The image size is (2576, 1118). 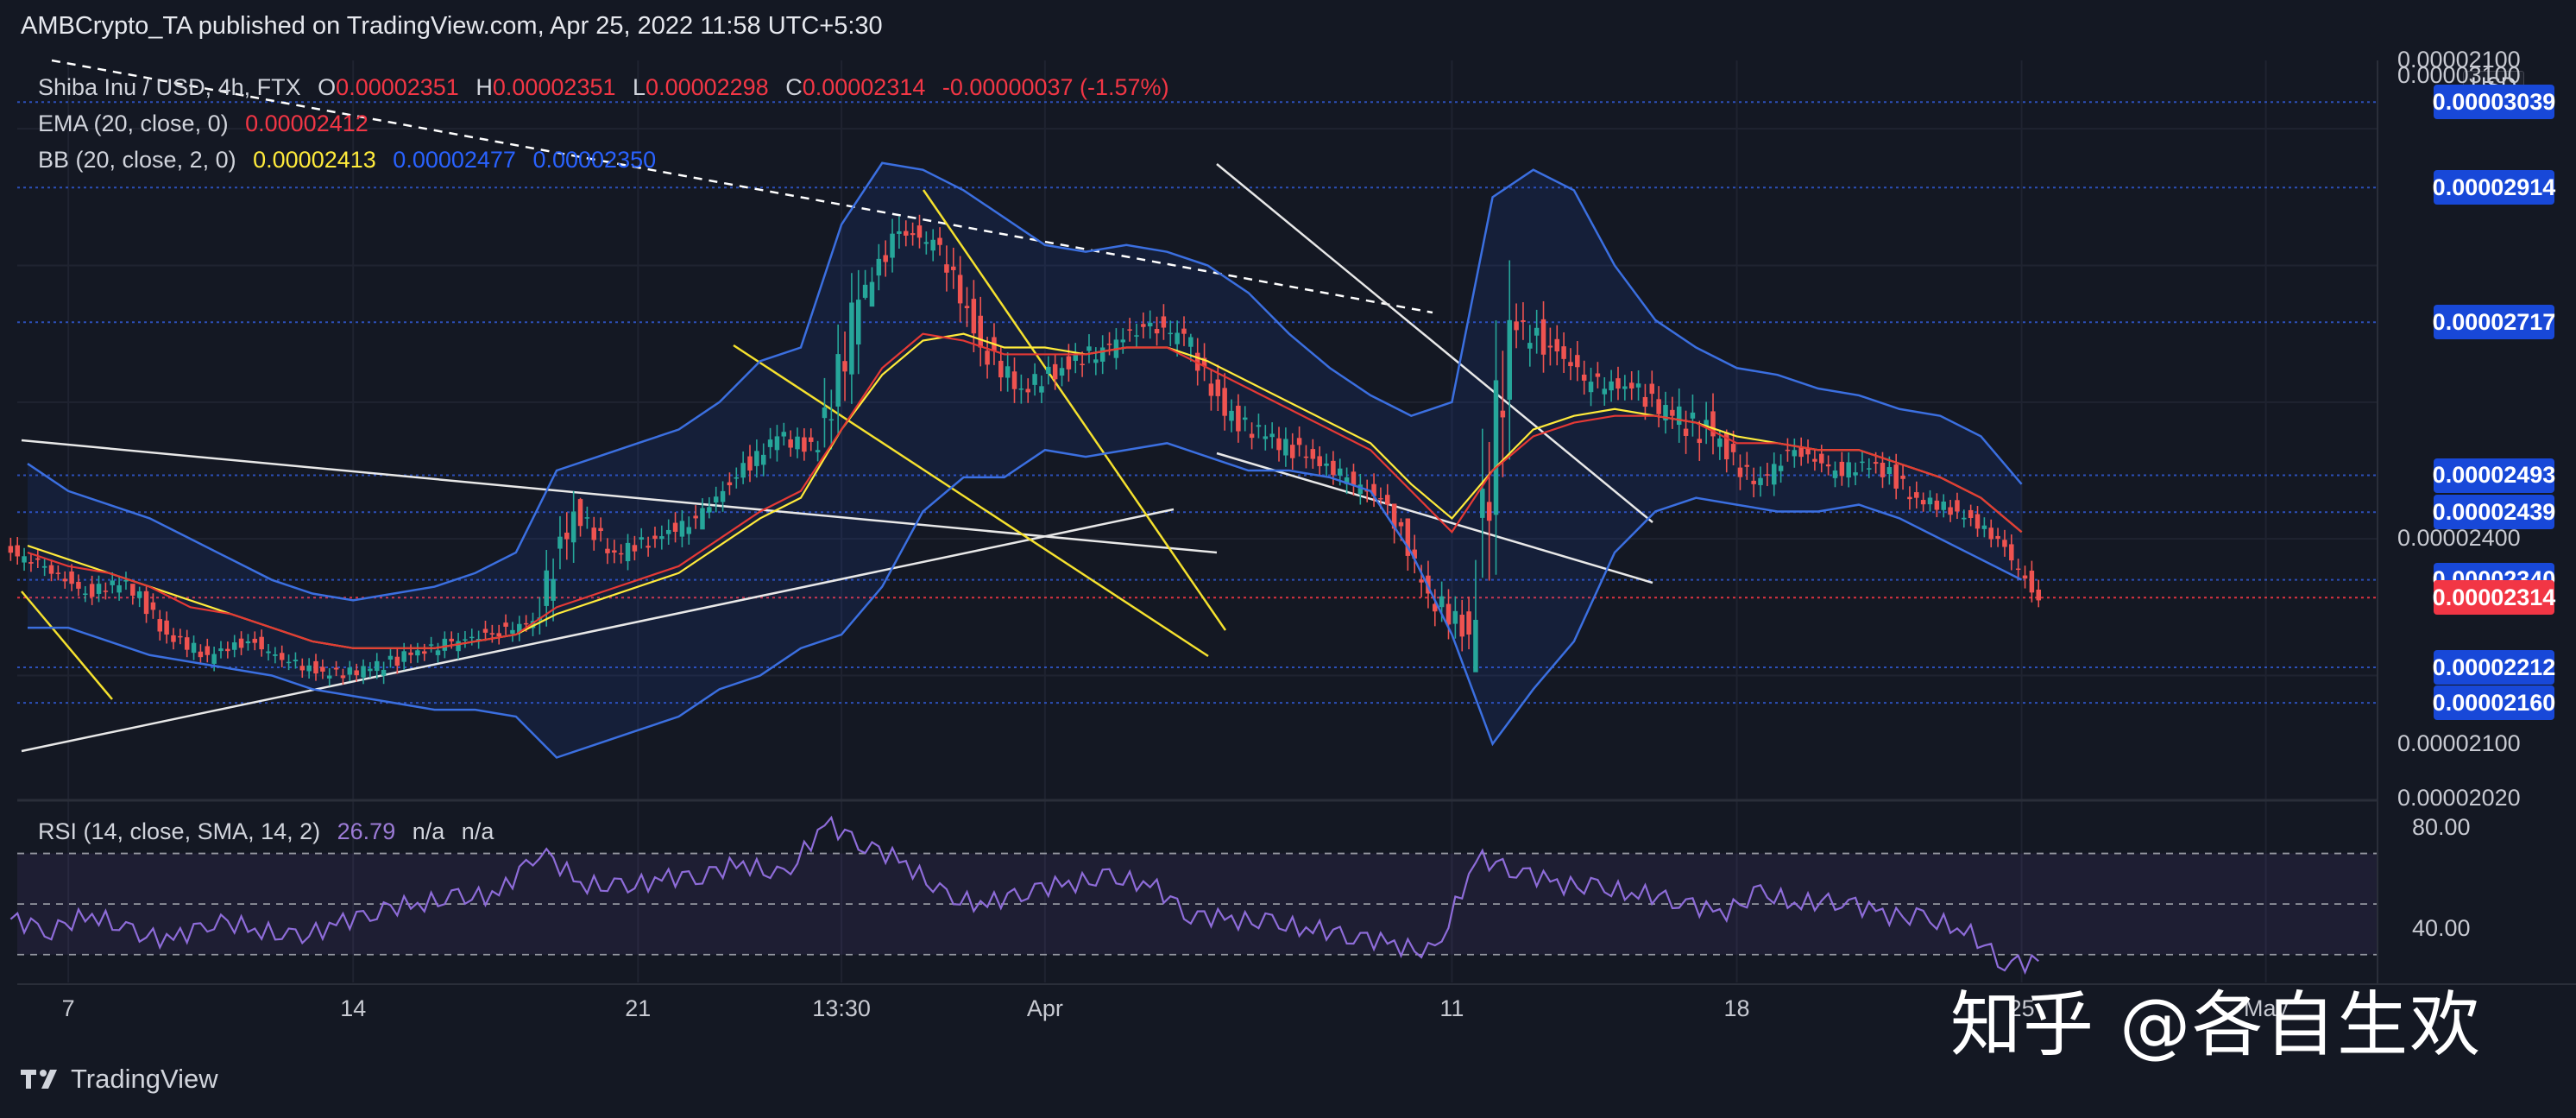 I want to click on open-value: 0.00002351, so click(x=397, y=87).